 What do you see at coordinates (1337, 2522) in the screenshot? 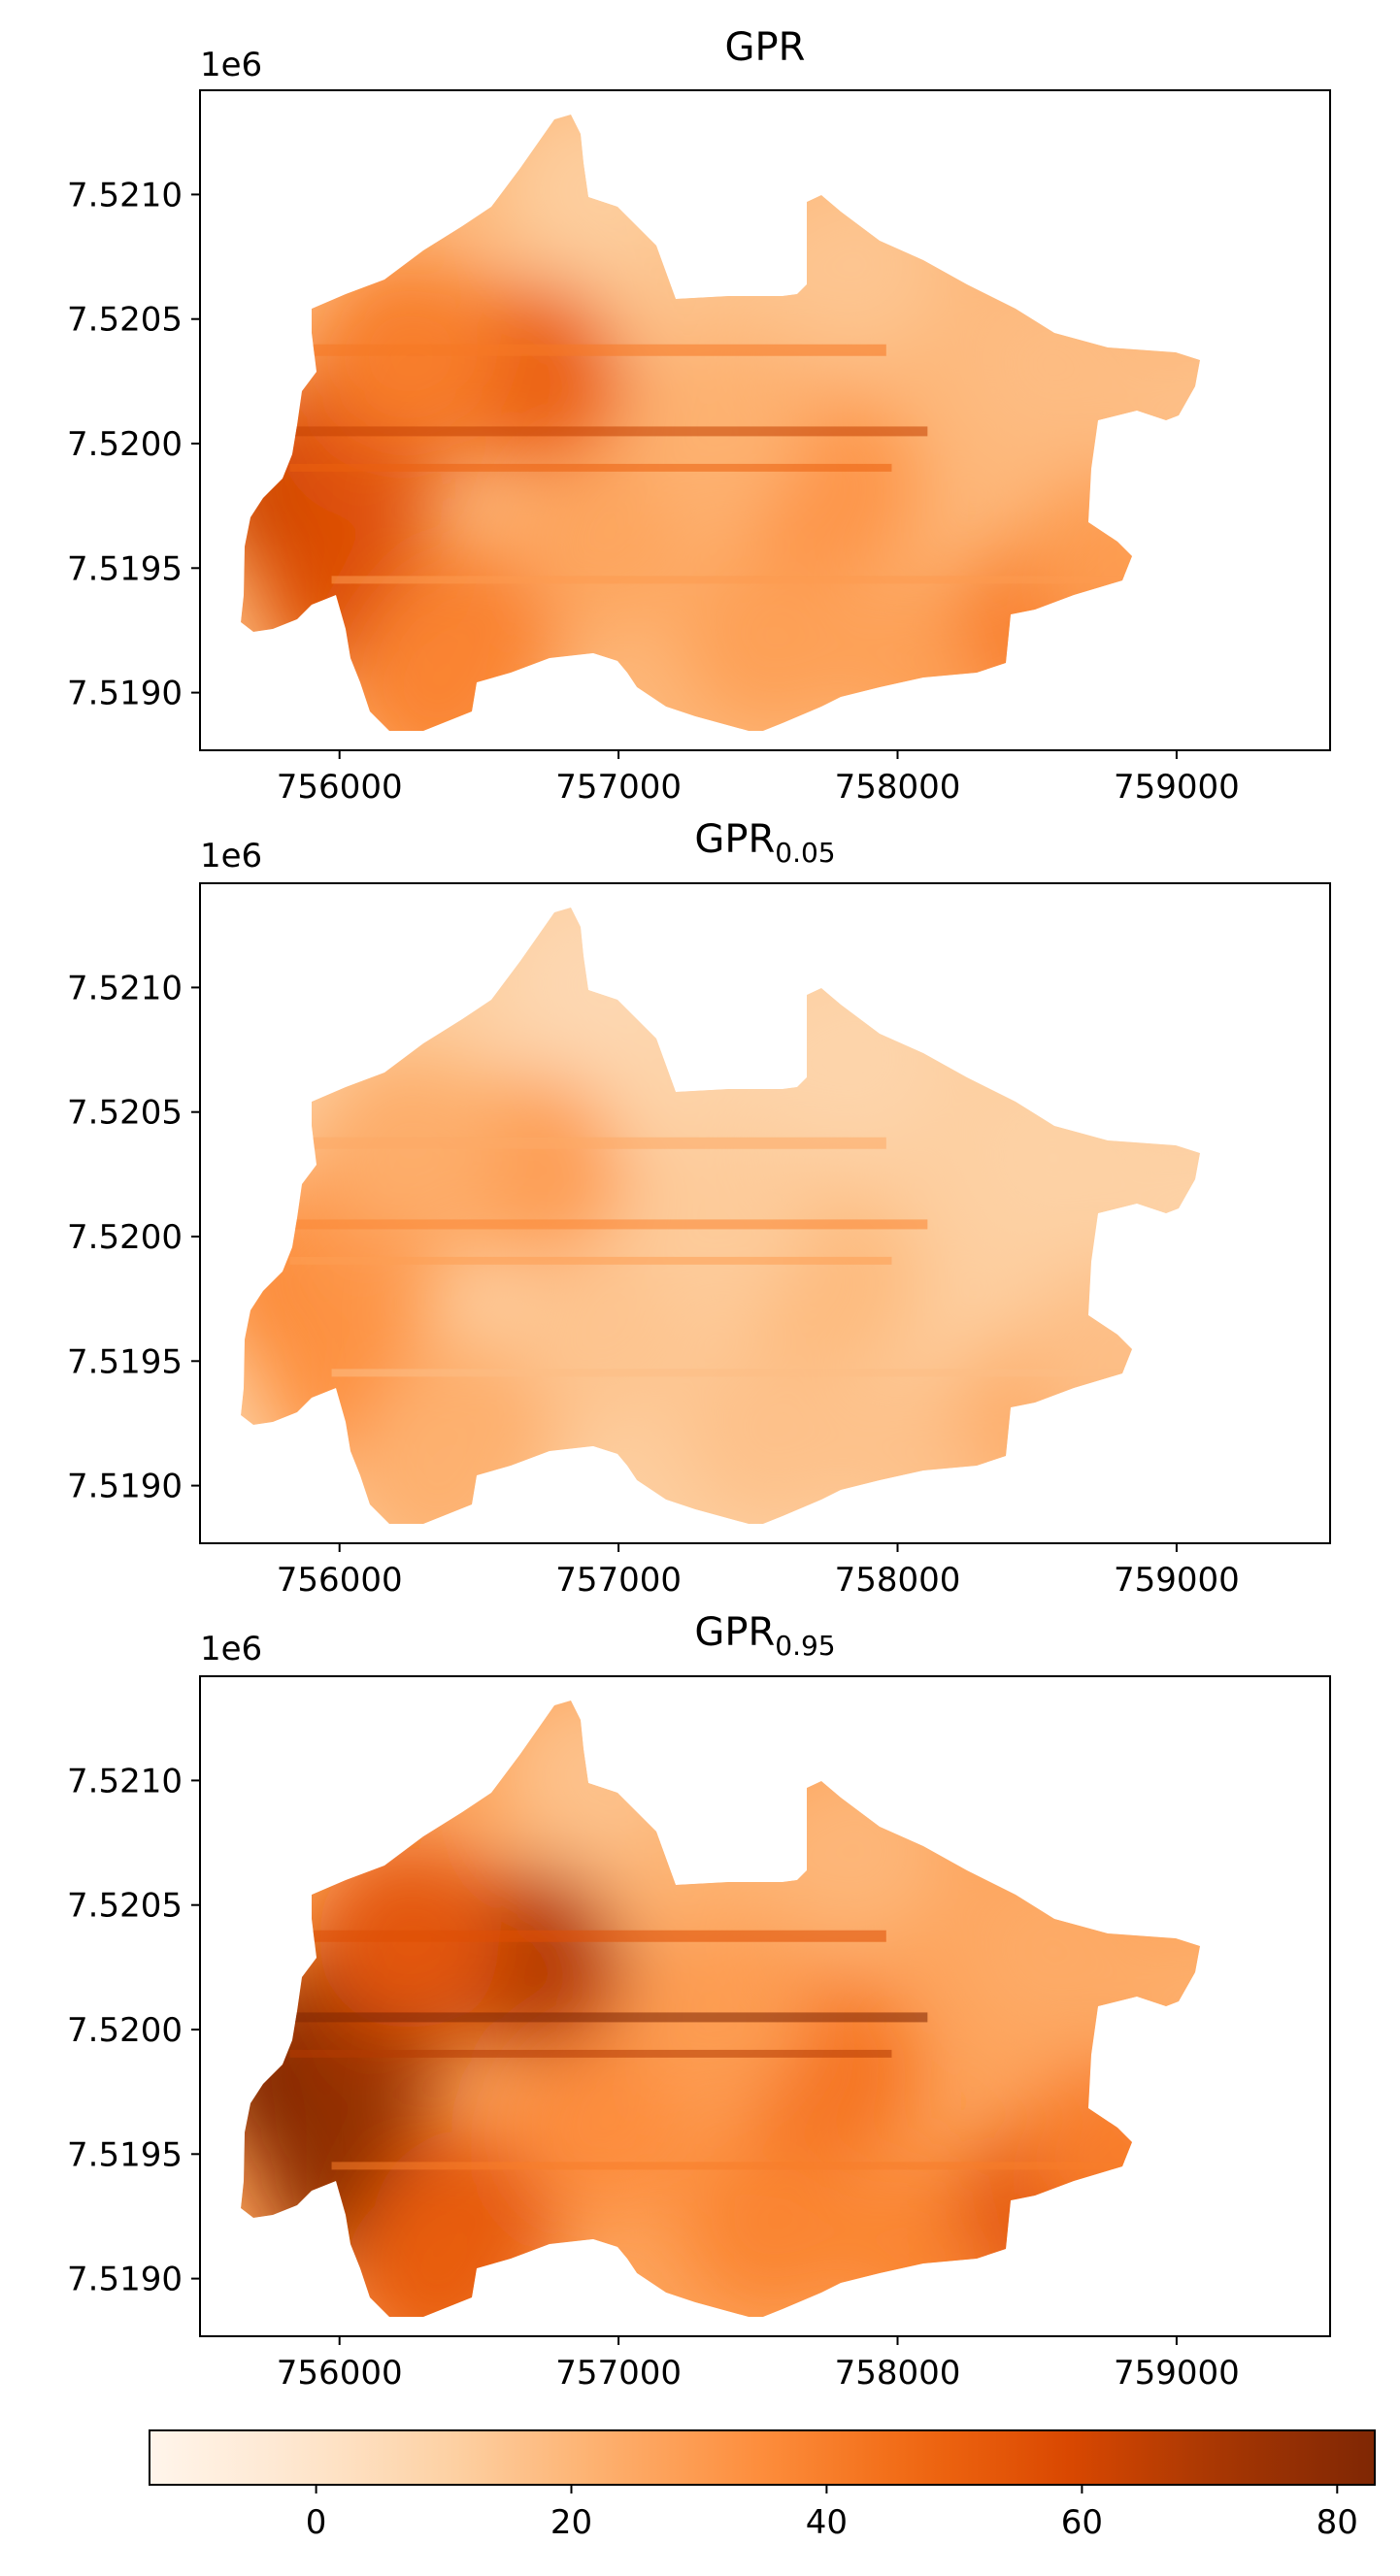
I see `colorbar-tick-label: 80` at bounding box center [1337, 2522].